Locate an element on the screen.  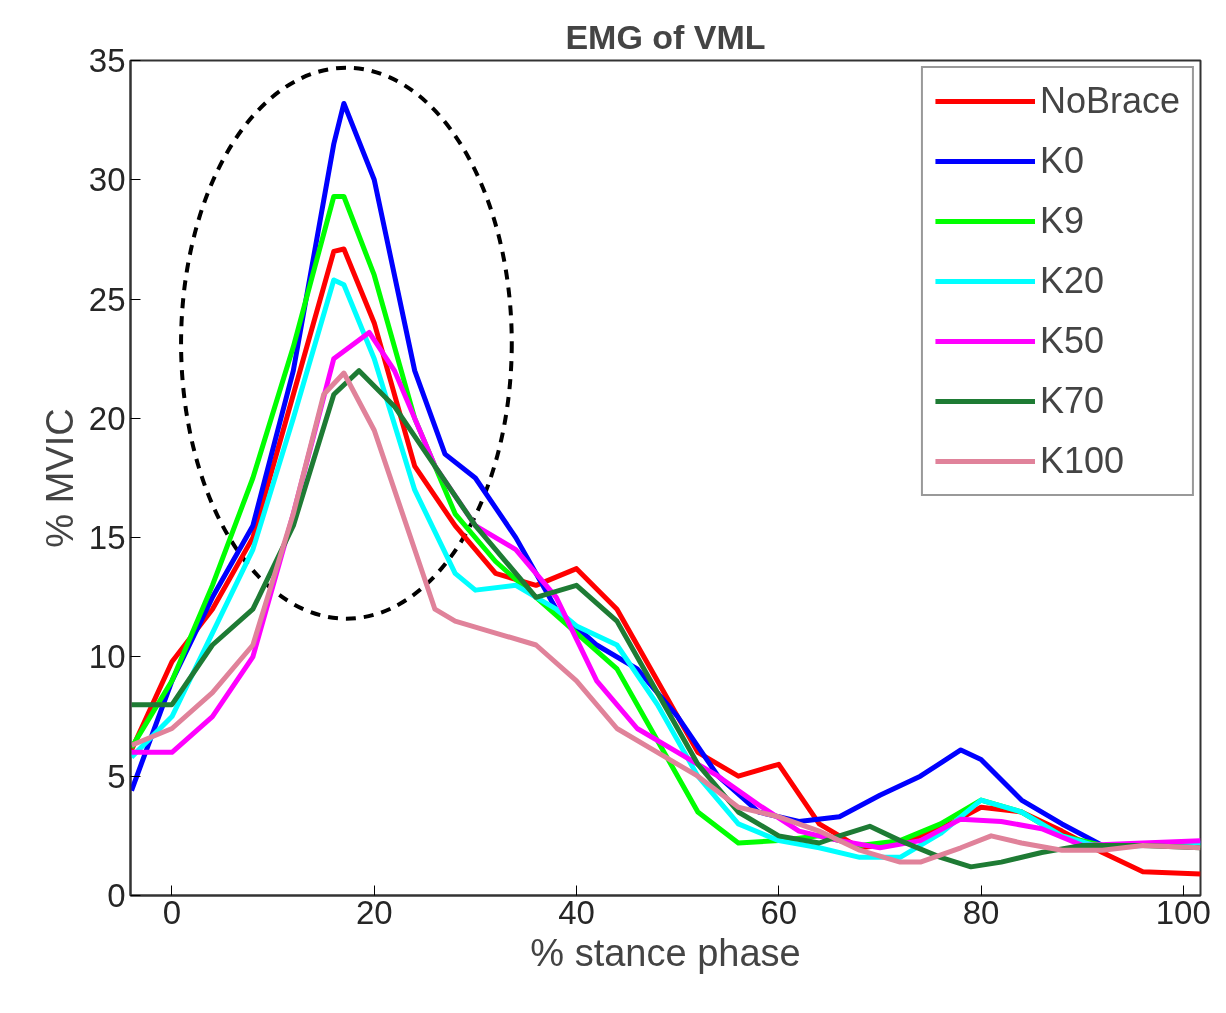
x-tick-label: 40 is located at coordinates (576, 912).